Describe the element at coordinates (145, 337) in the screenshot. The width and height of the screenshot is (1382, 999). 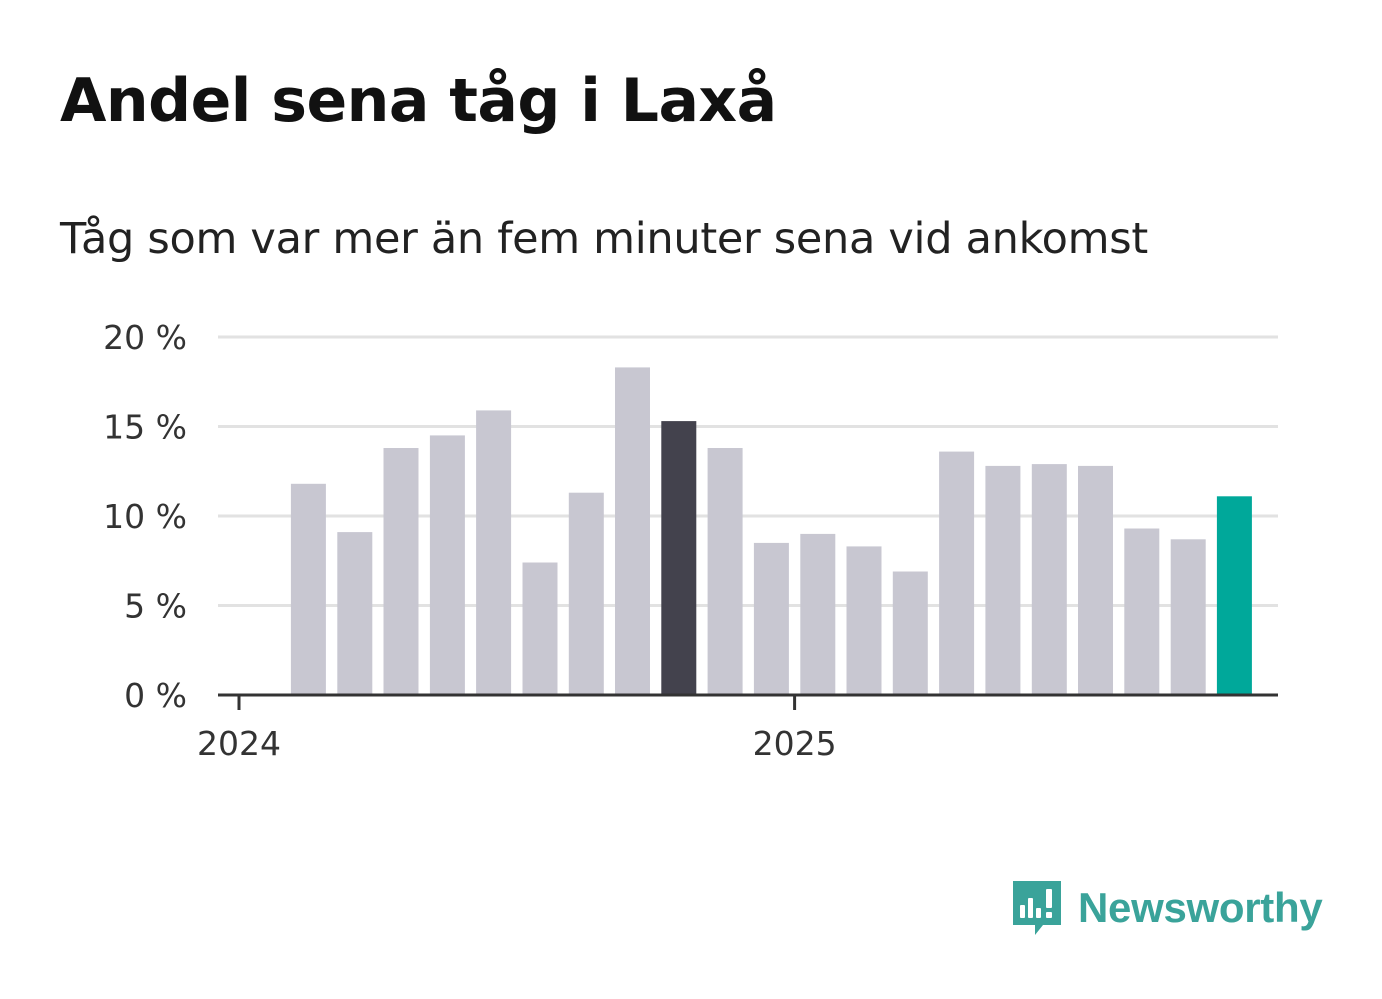
I see `y-tick-label: 20 %` at that location.